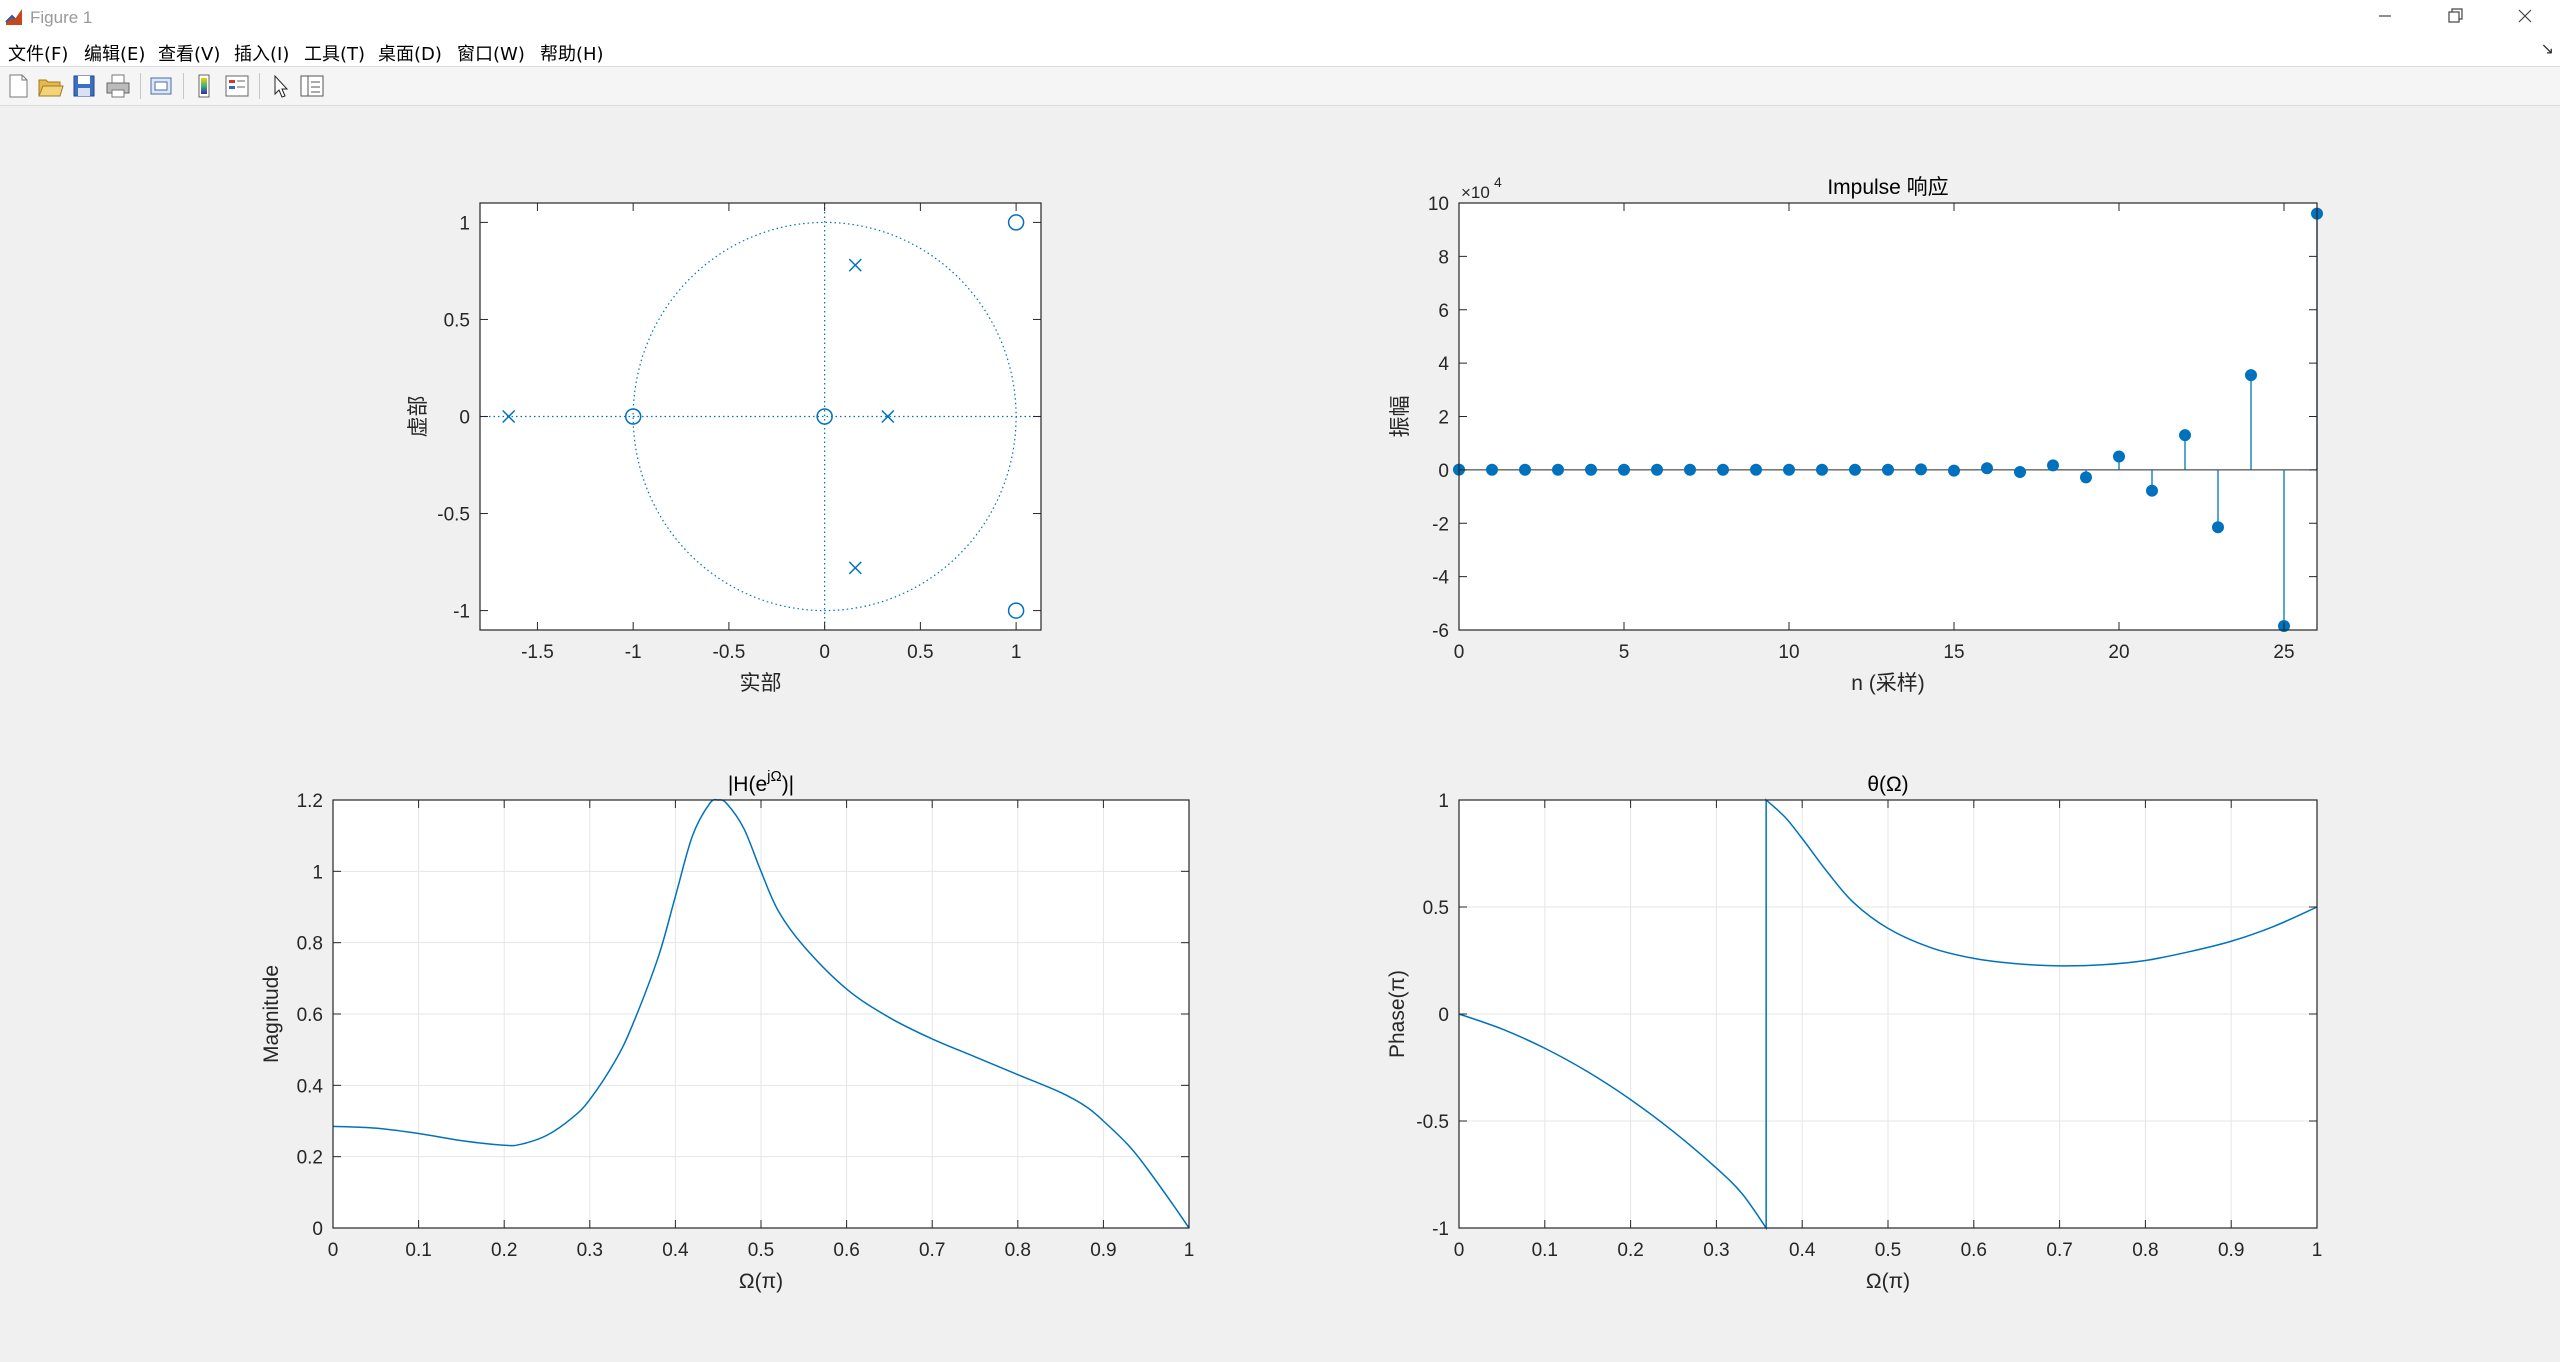  What do you see at coordinates (115, 54) in the screenshot?
I see `menu-edit: 编辑(E)` at bounding box center [115, 54].